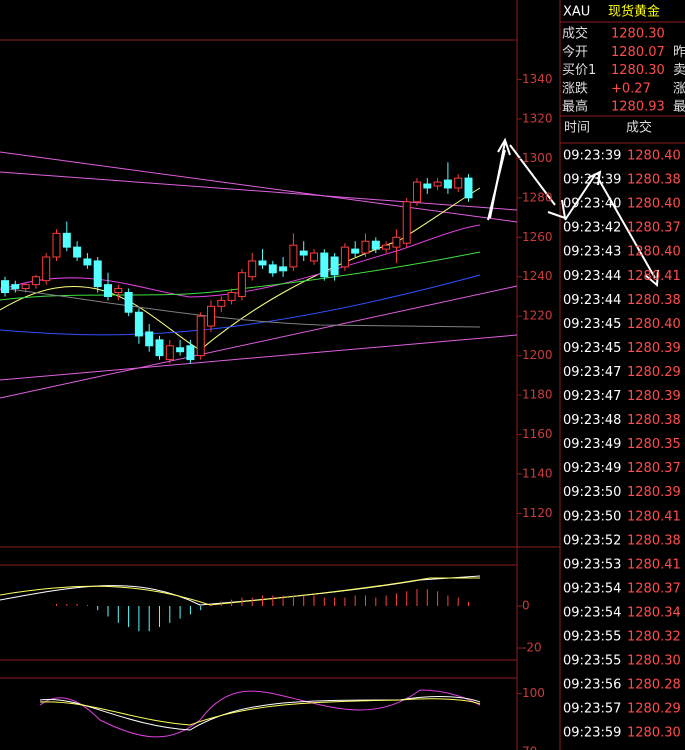 This screenshot has width=685, height=750. Describe the element at coordinates (654, 685) in the screenshot. I see `trade-price: 1280.28` at that location.